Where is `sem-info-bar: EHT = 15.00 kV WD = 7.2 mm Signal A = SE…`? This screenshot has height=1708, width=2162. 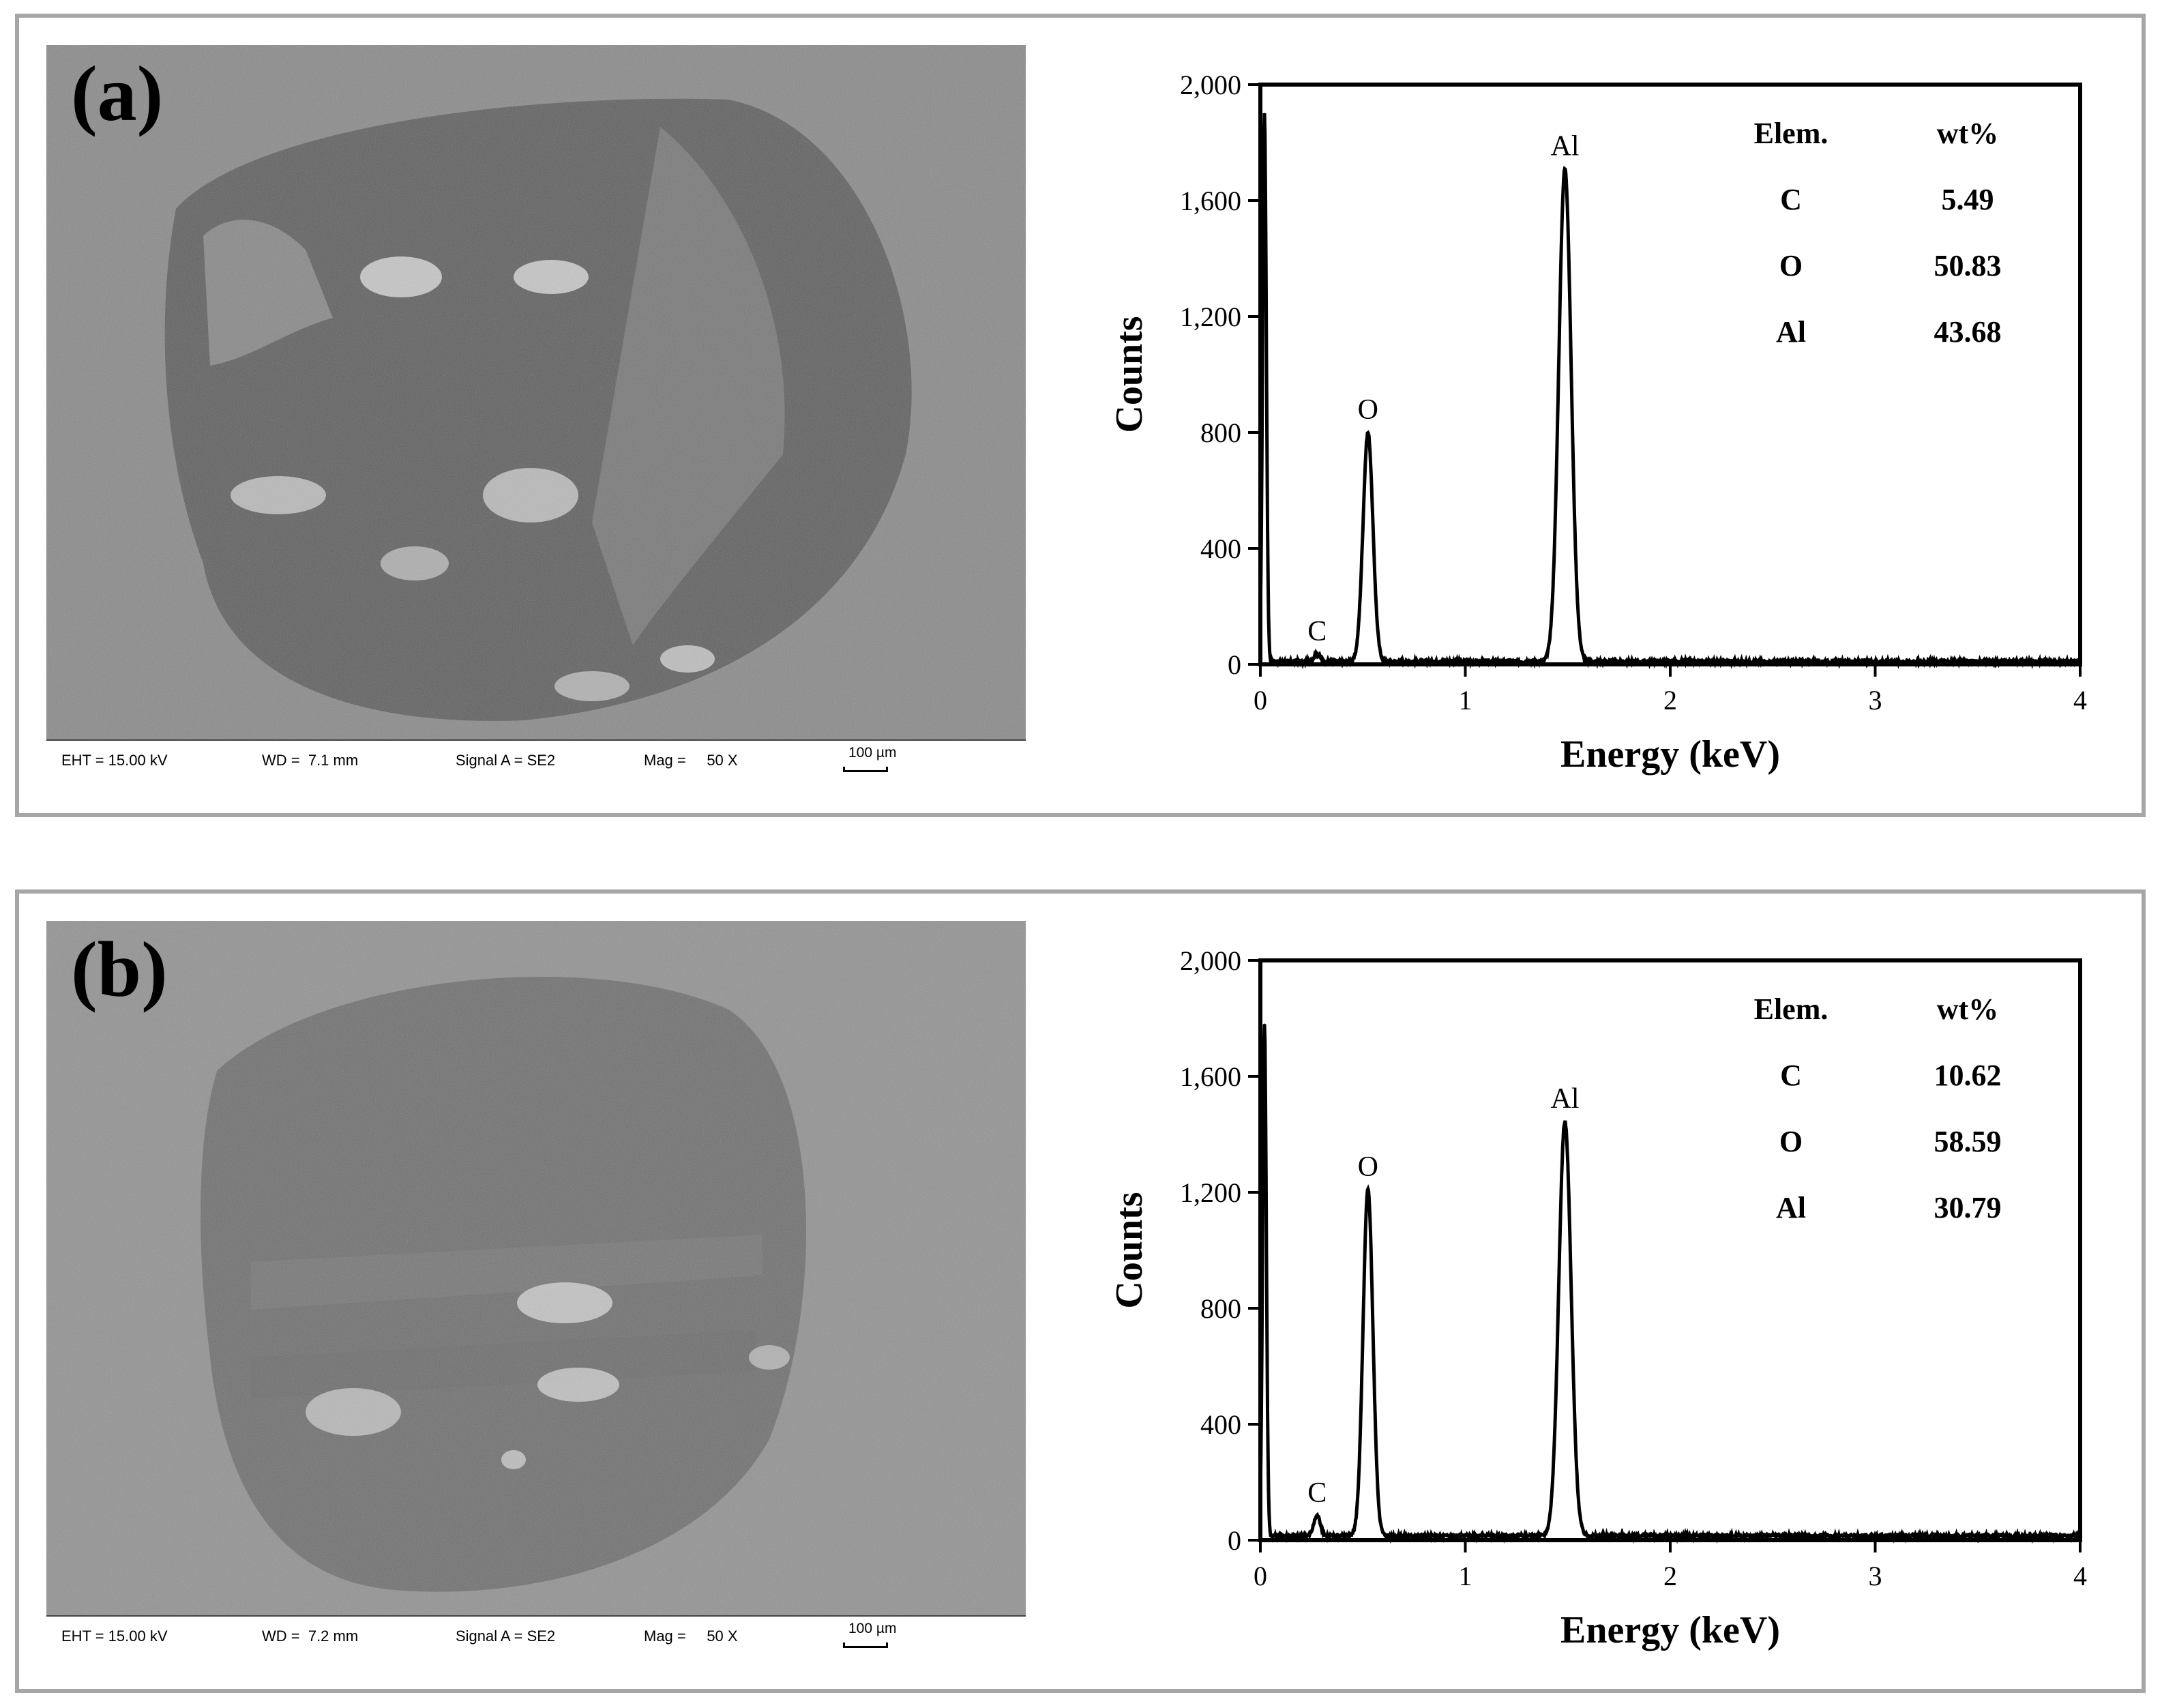 sem-info-bar: EHT = 15.00 kV WD = 7.2 mm Signal A = SE… is located at coordinates (536, 1637).